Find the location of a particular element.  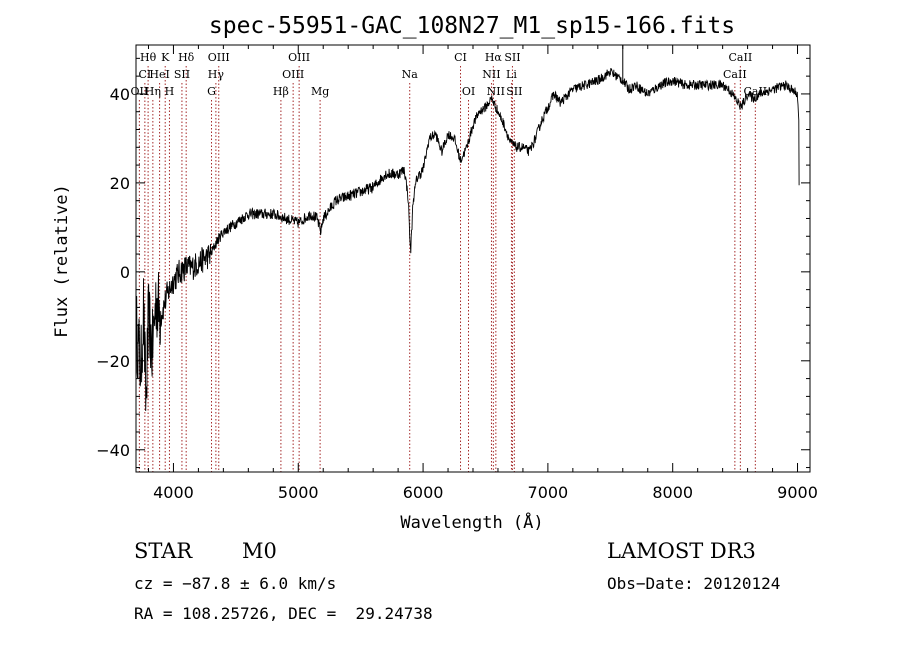

observation-date: Obs−Date: 20120124 is located at coordinates (694, 583).